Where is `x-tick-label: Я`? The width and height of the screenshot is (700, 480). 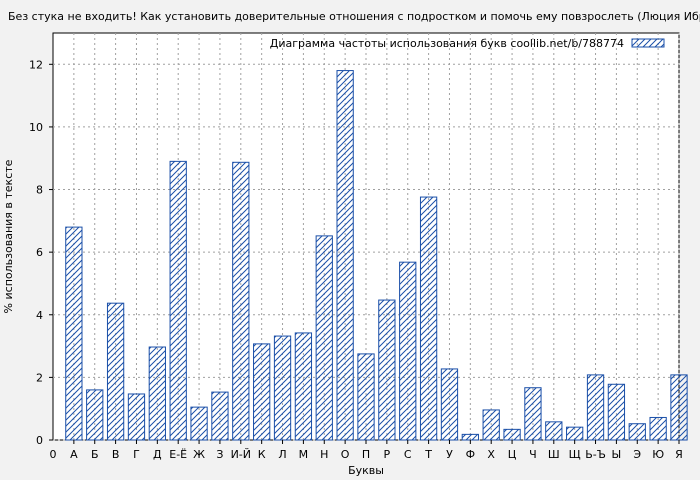
x-tick-label: Я is located at coordinates (679, 454).